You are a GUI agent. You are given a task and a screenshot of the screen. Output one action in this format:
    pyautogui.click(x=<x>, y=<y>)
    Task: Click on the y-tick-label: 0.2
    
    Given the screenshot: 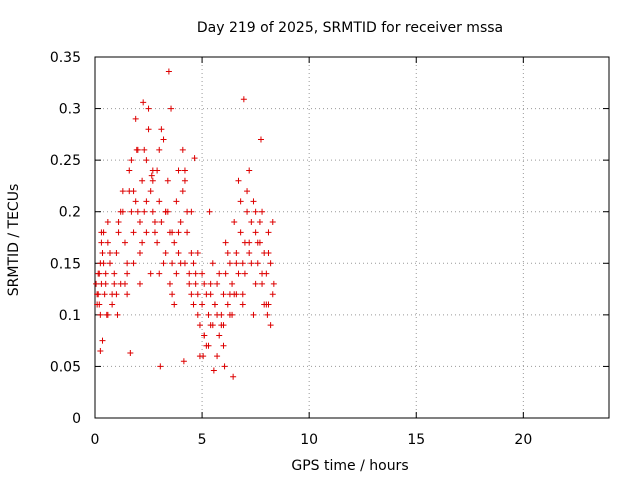 What is the action you would take?
    pyautogui.click(x=70, y=213)
    